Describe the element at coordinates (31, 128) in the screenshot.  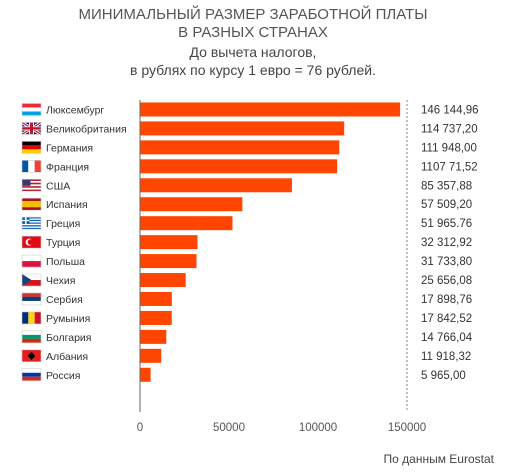
I see `flag-uk-icon` at that location.